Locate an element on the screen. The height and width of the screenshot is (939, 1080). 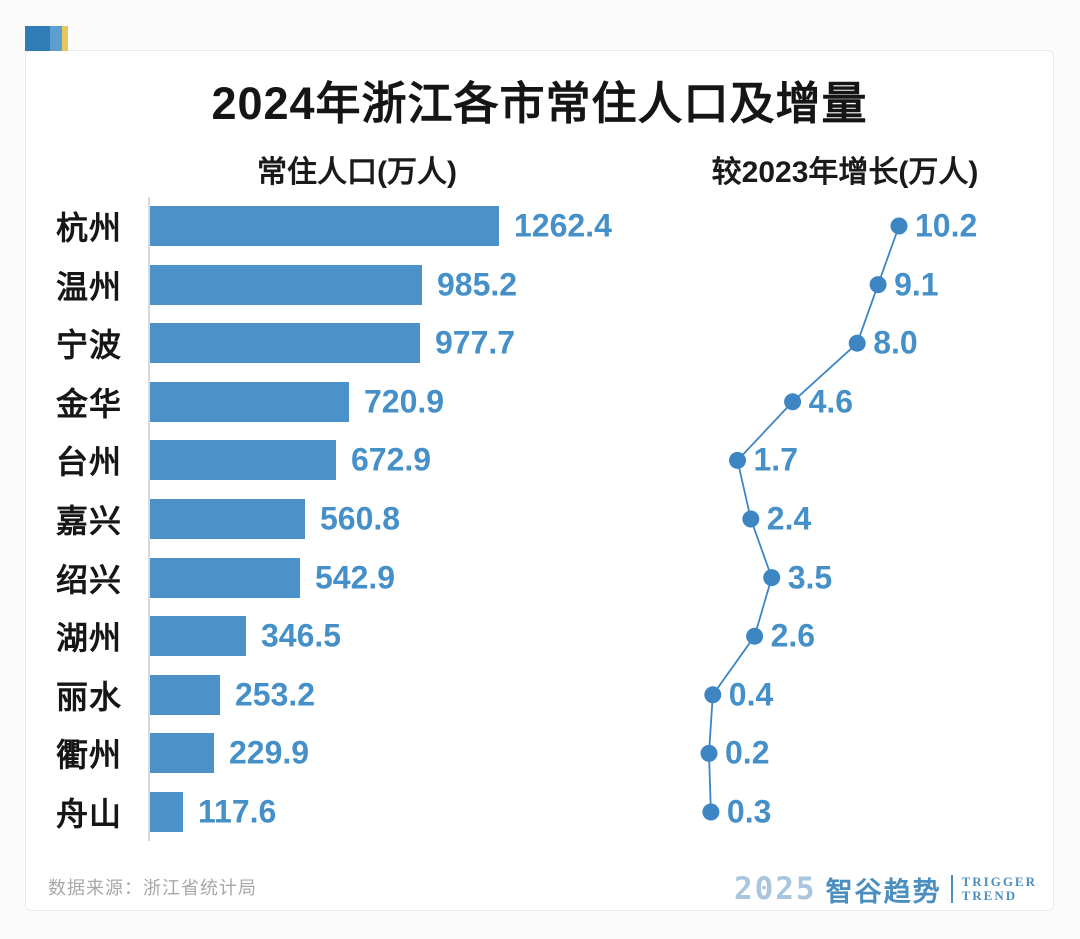
logo-yellow-block is located at coordinates (65, 38).